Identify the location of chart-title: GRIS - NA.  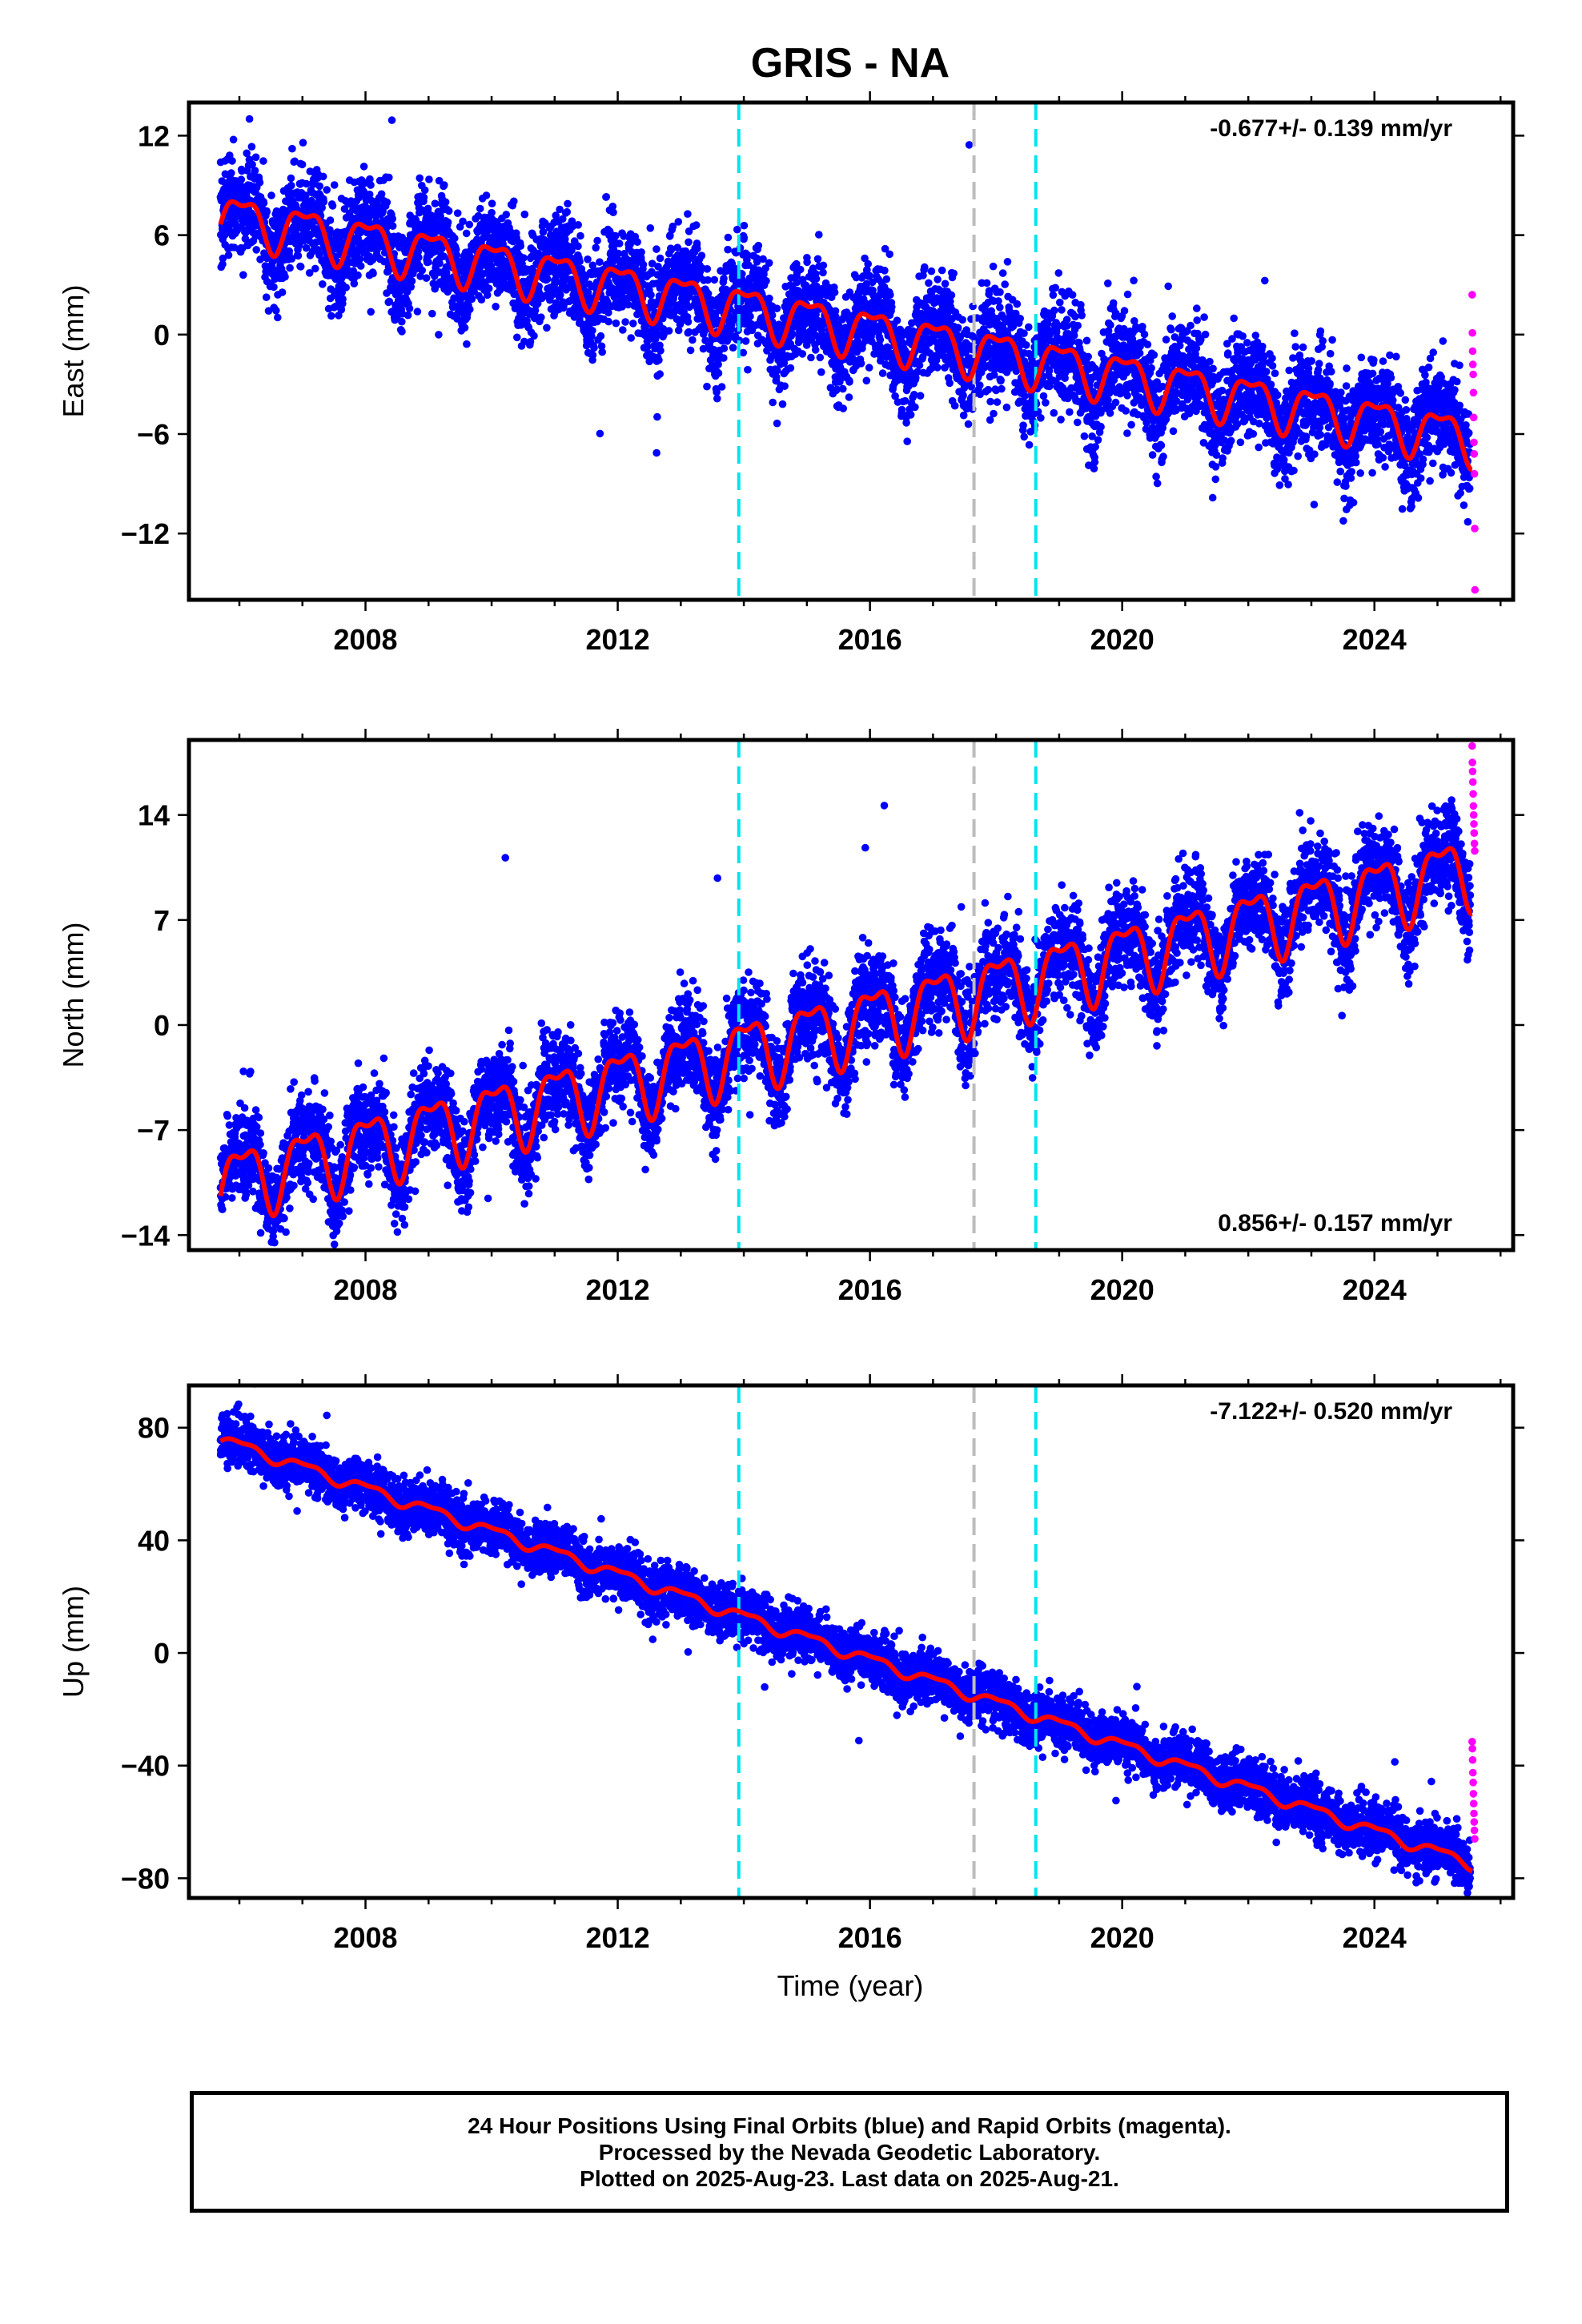
(850, 63).